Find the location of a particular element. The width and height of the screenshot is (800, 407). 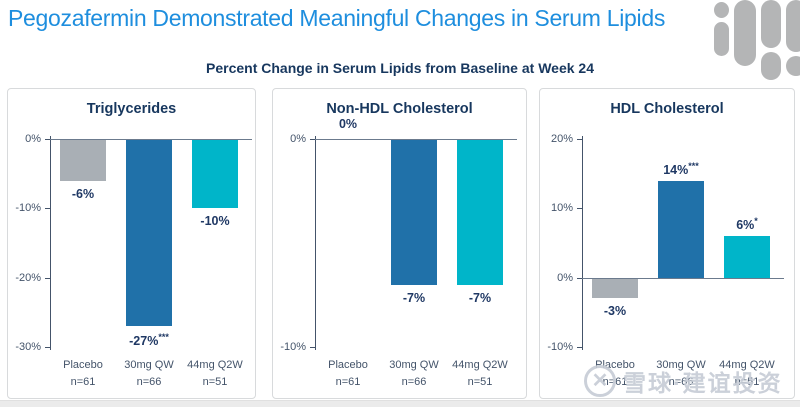

bottom-strip is located at coordinates (400, 403).